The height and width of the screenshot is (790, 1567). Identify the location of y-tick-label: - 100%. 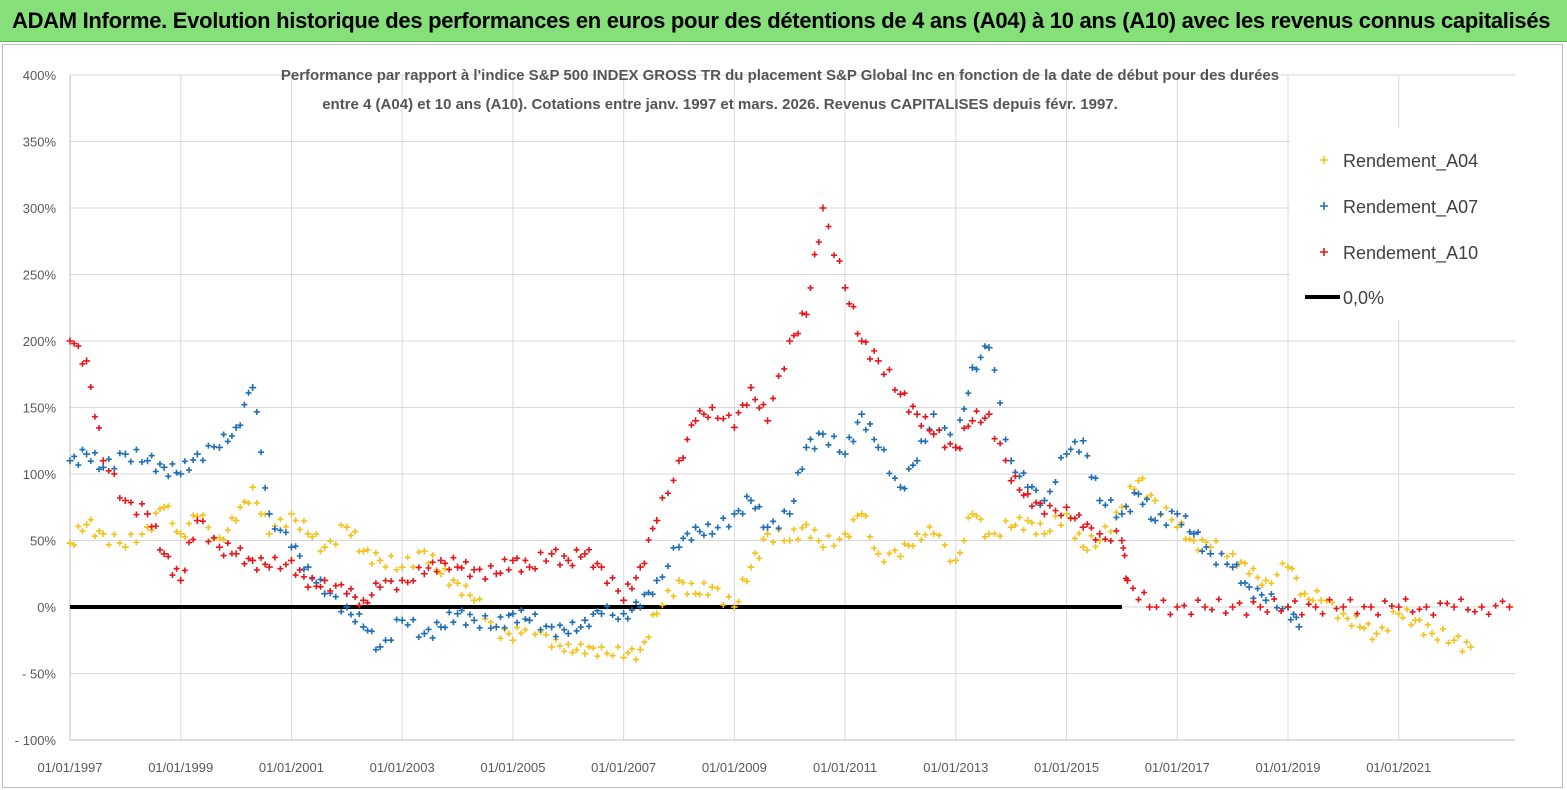
(36, 740).